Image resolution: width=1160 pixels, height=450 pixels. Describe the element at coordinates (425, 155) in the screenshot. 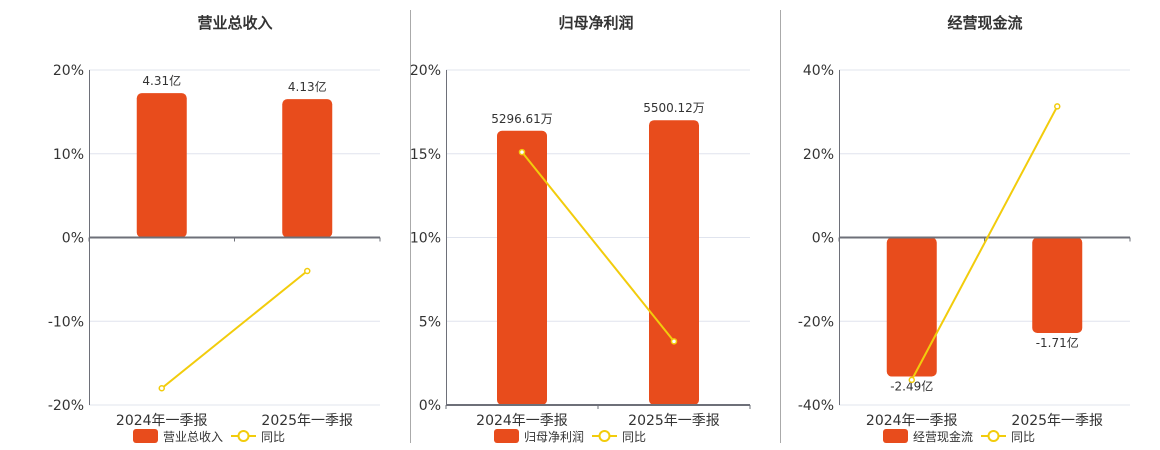

I see `y-tick-label: 15%` at that location.